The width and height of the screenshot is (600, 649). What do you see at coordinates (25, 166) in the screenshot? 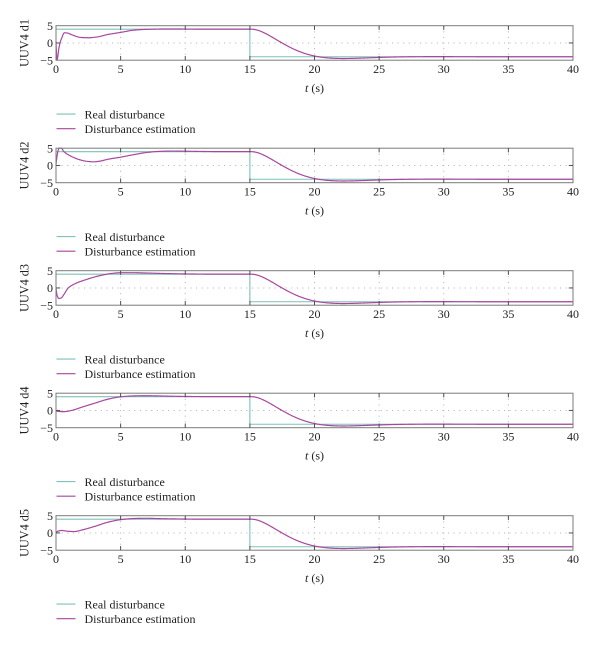
I see `svg-text: UUV4 d2` at bounding box center [25, 166].